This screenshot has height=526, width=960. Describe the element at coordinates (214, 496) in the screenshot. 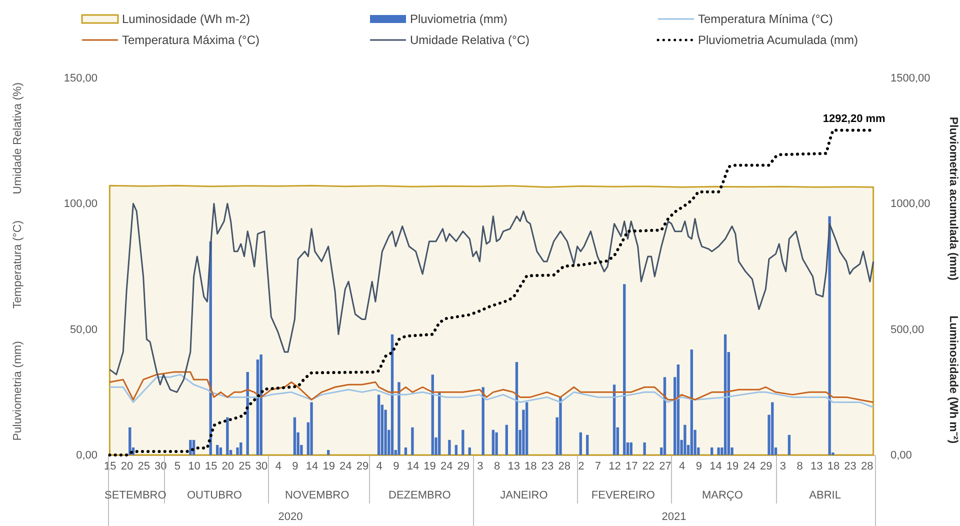

I see `x2-tick-label: OUTUBRO` at that location.